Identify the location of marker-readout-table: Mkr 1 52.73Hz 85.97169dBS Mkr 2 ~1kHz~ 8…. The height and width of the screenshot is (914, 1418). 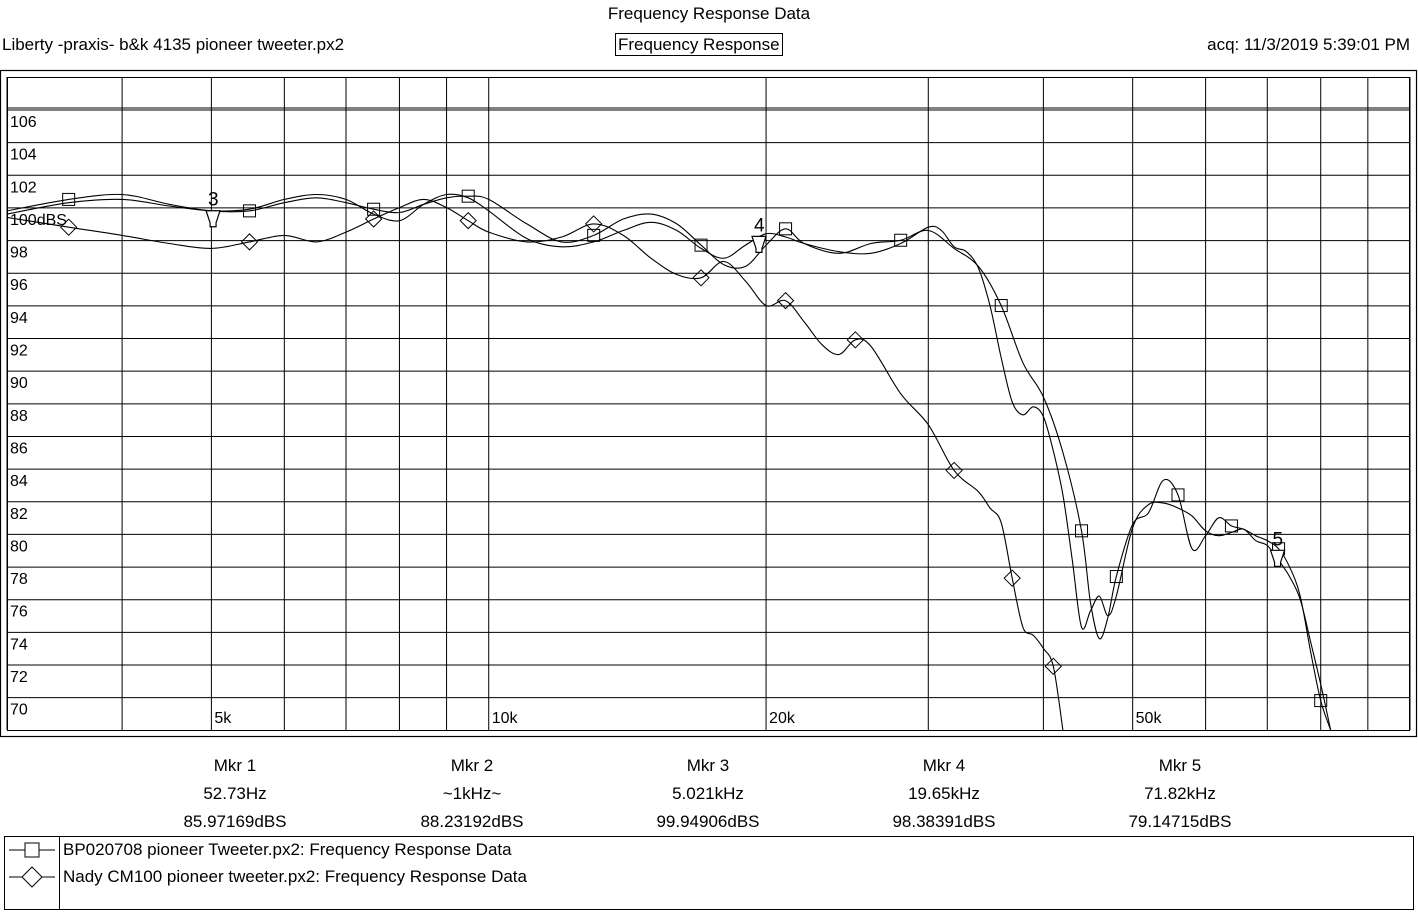
(709, 792).